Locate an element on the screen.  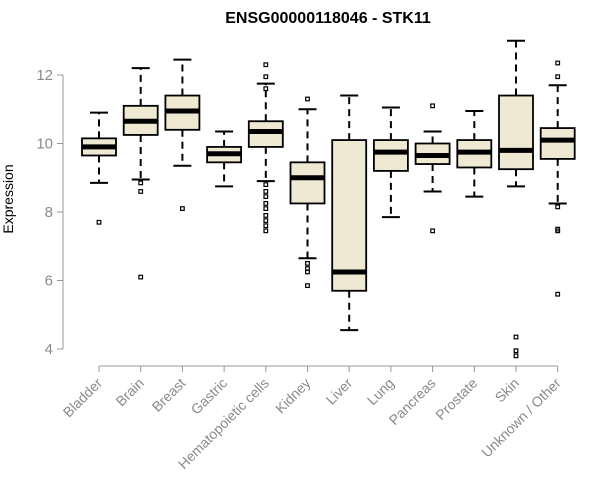
y-tick-label: 12 is located at coordinates (44, 75).